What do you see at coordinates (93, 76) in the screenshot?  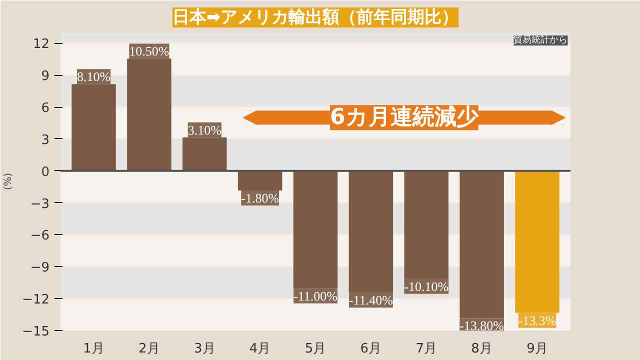 I see `data-label: 8.10%` at bounding box center [93, 76].